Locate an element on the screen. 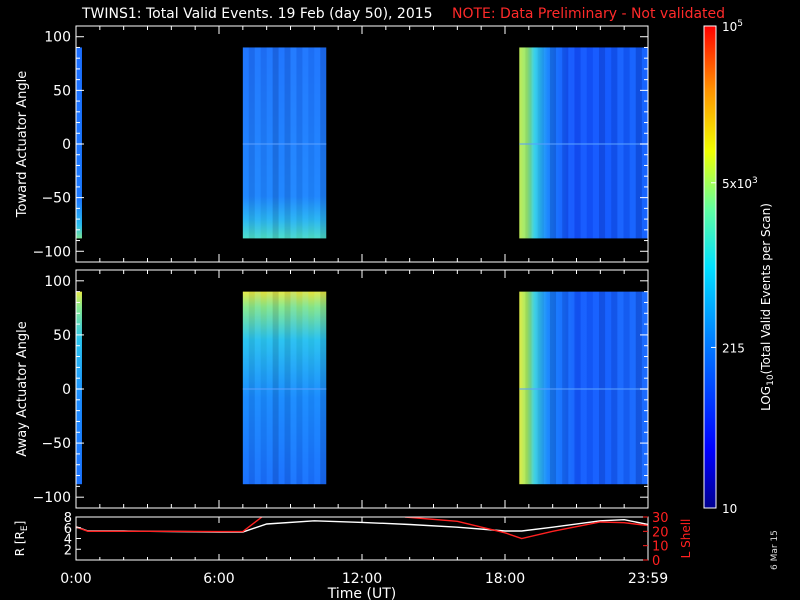 This screenshot has height=600, width=800. date-stamp: 6 Mar 15 is located at coordinates (775, 550).